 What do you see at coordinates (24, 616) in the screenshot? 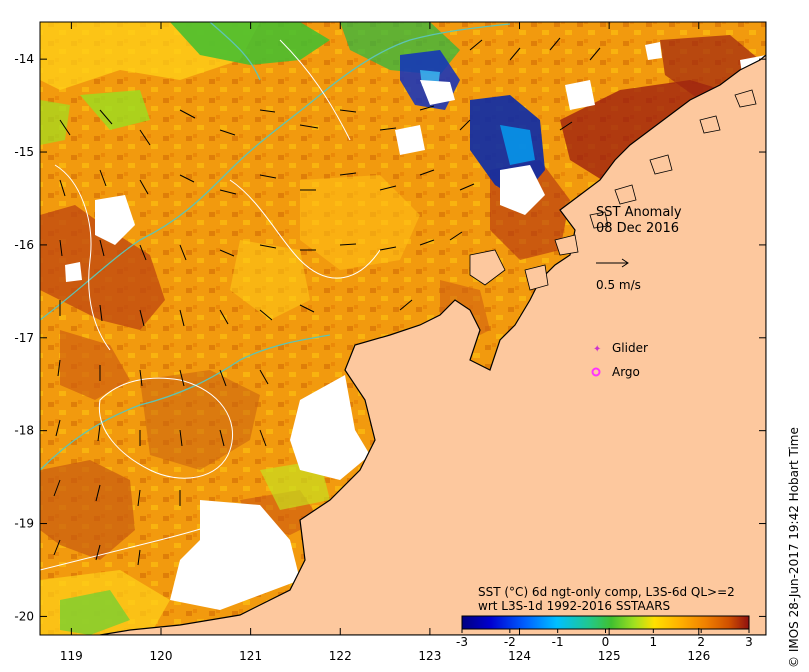
I see `y-tick-label: -20` at bounding box center [24, 616].